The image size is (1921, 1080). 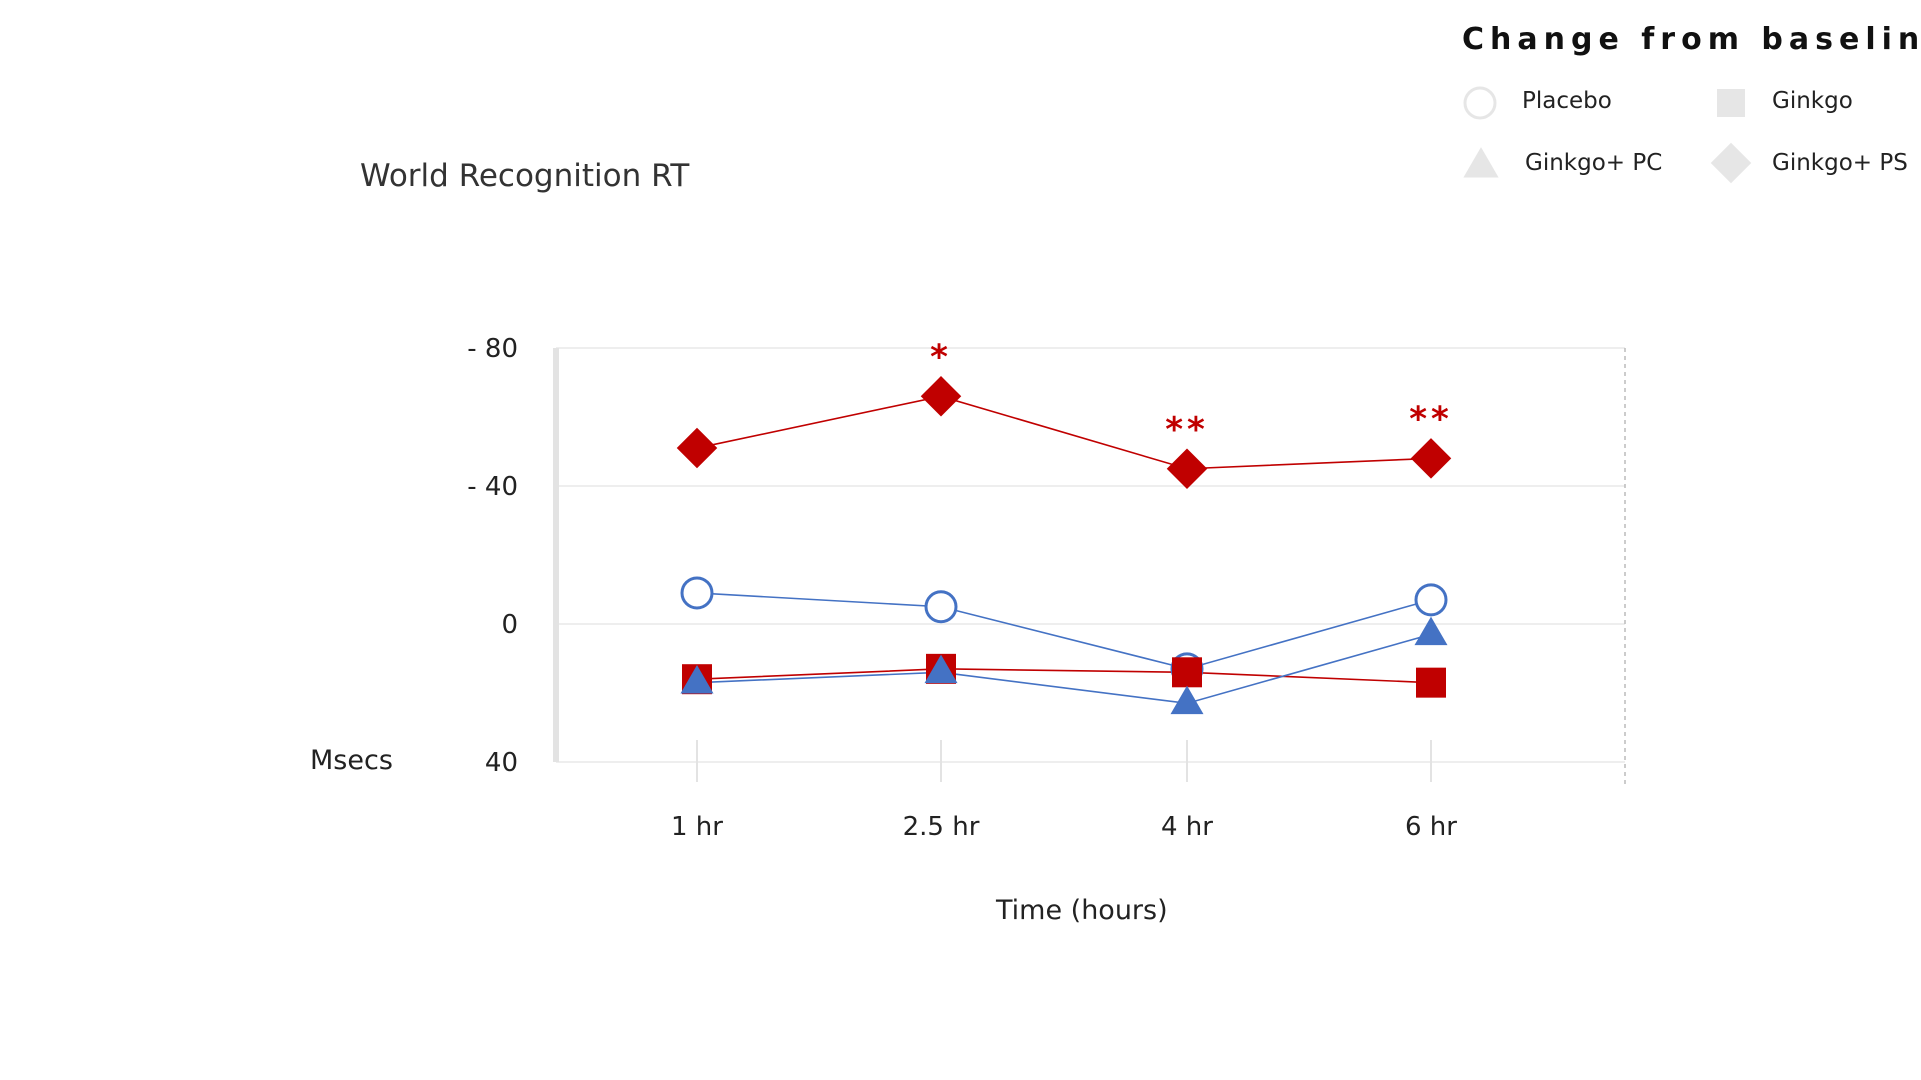 I want to click on legend-item-ginkgo-pc: Ginkgo+ PC, so click(x=1594, y=163).